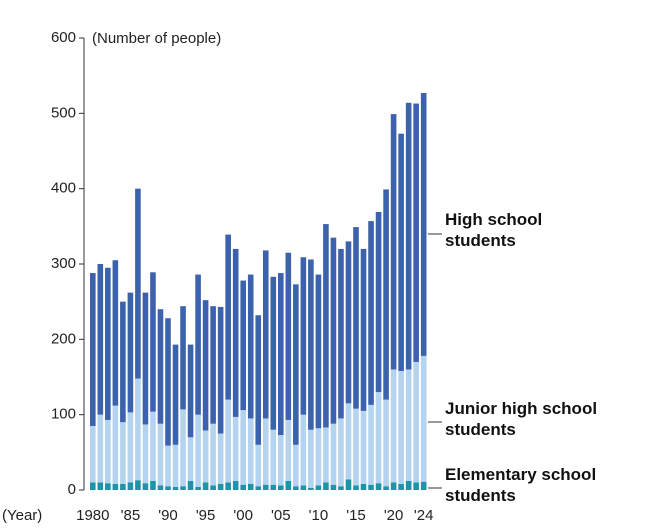 The width and height of the screenshot is (660, 530). I want to click on y-axis-label: (Number of people), so click(156, 38).